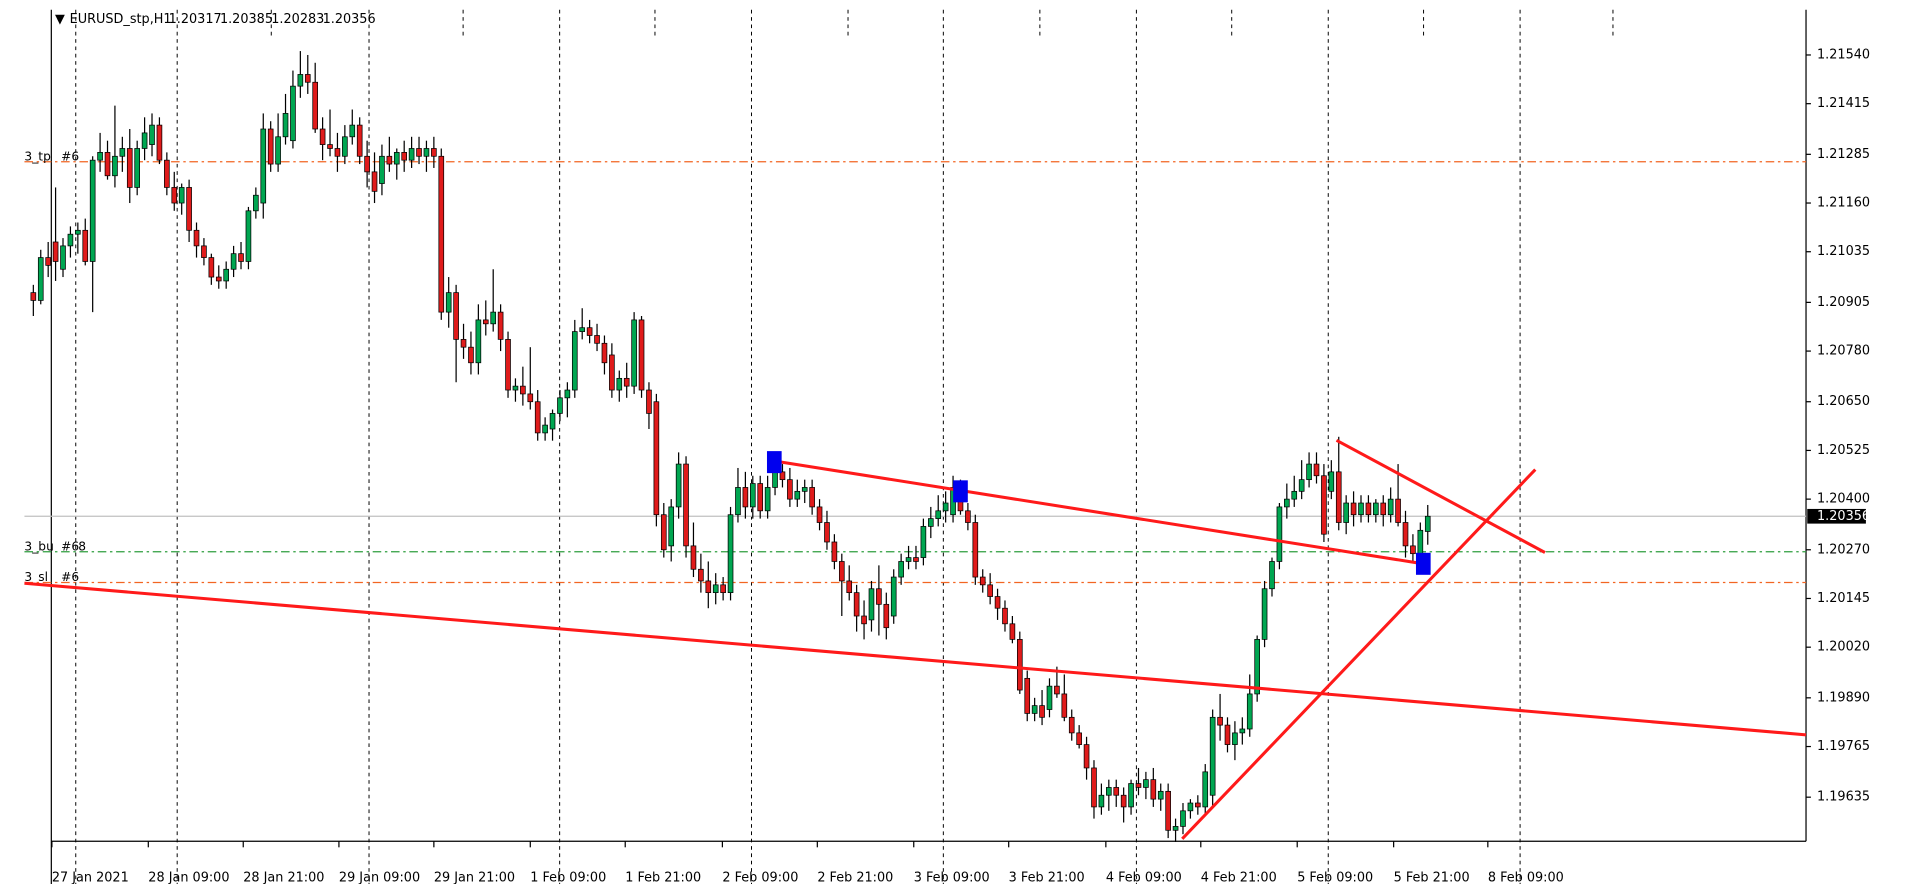  What do you see at coordinates (1526, 877) in the screenshot?
I see `x-tick-label: 8 Feb 09:00` at bounding box center [1526, 877].